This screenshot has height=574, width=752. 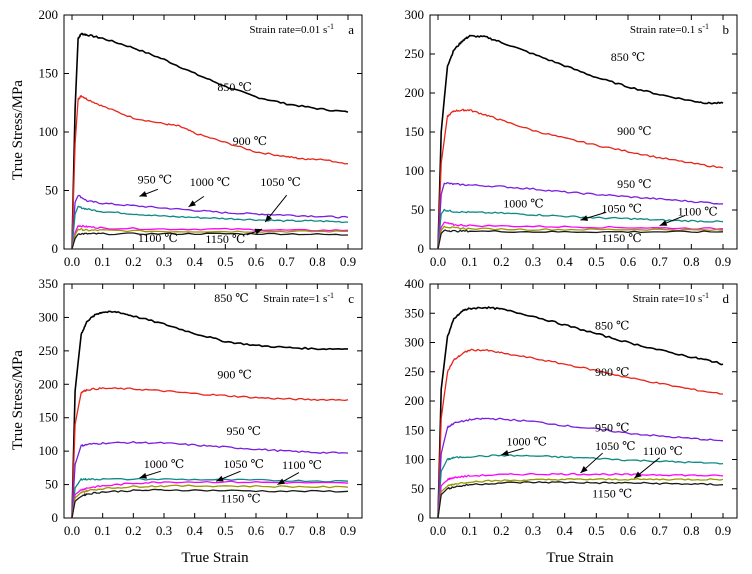 I want to click on panel-letter: c, so click(x=351, y=298).